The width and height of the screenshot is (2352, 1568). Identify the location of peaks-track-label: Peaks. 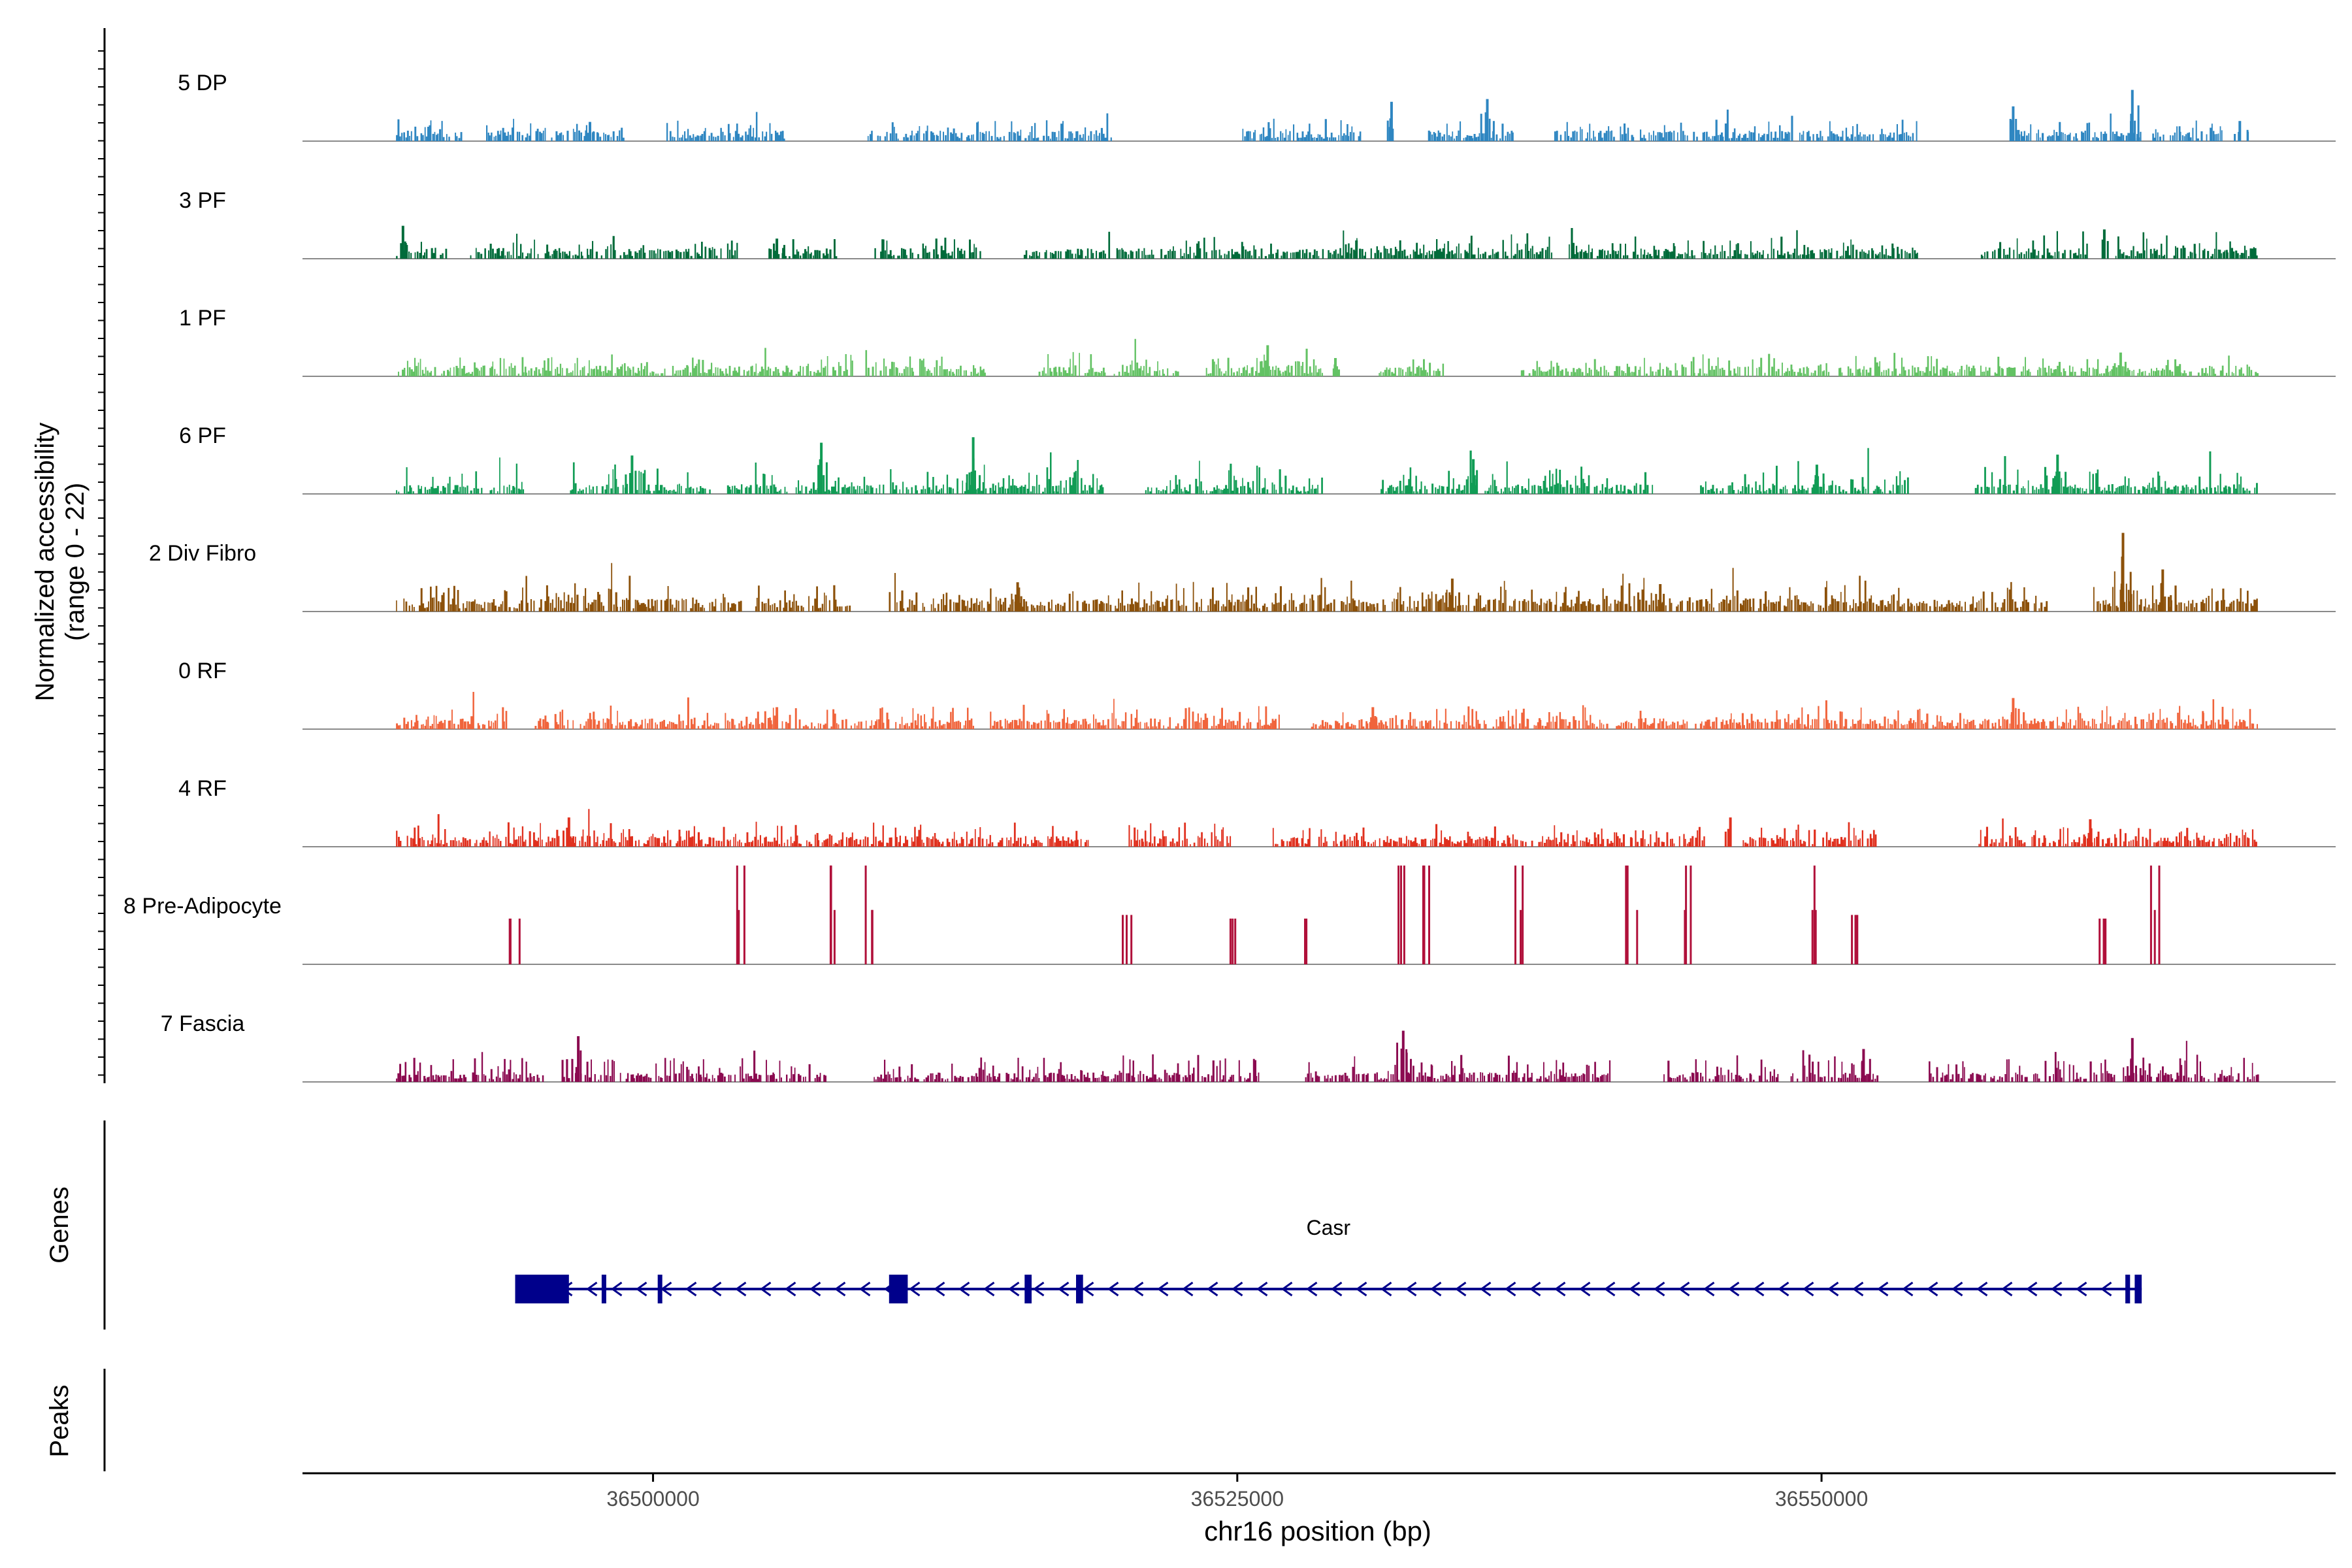
(59, 1420).